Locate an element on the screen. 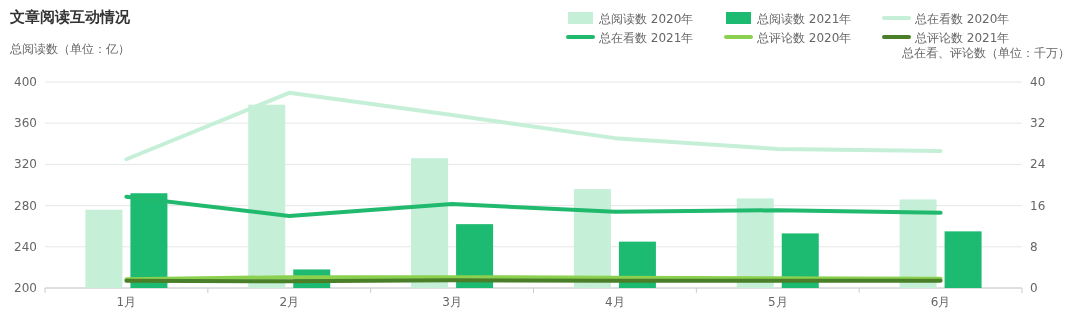 The height and width of the screenshot is (328, 1080). legend-label: 总在看数 2020年 is located at coordinates (962, 19).